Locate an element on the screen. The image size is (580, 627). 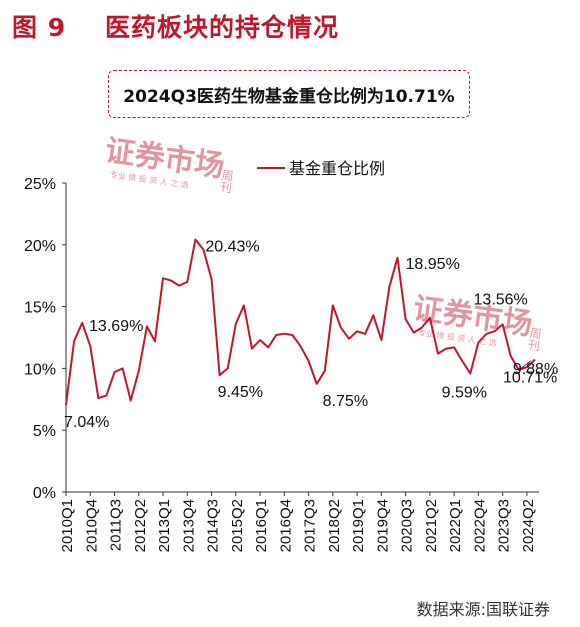
x-tick-label: 2023Q3 is located at coordinates (504, 525).